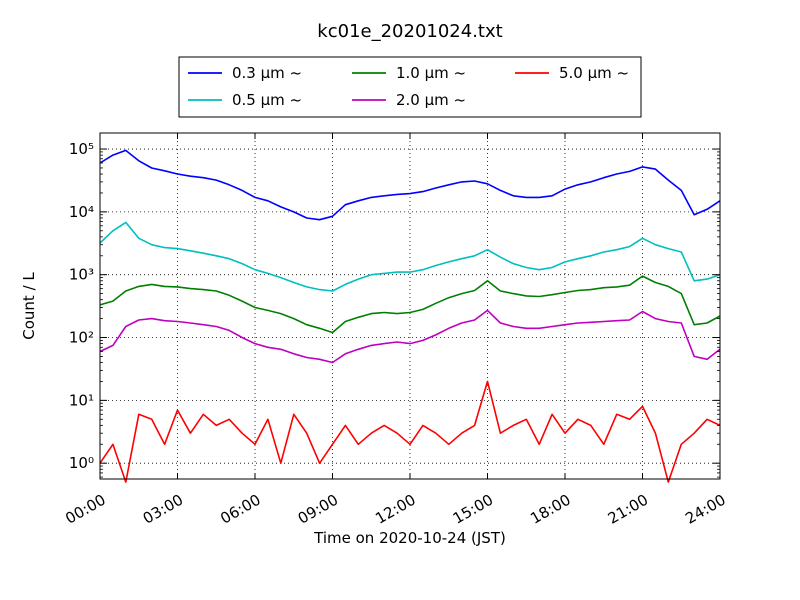 Image resolution: width=800 pixels, height=600 pixels. I want to click on legend-label: 5.0 μm ~, so click(594, 73).